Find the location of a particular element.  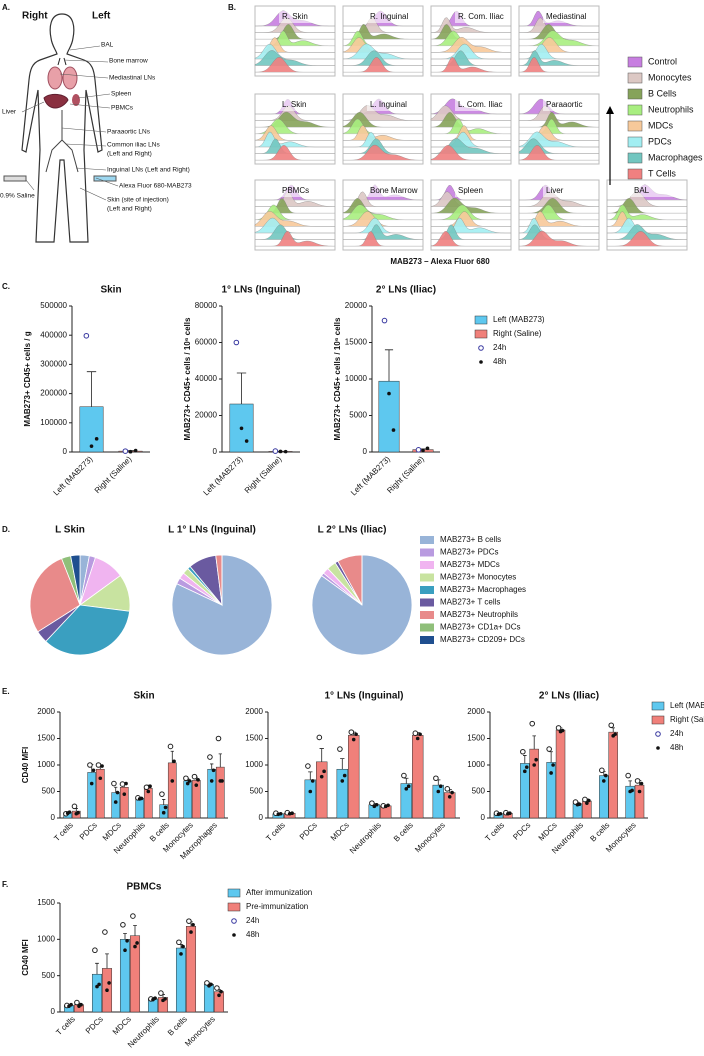

legend-label: MAB273+ Monocytes is located at coordinates (478, 577).